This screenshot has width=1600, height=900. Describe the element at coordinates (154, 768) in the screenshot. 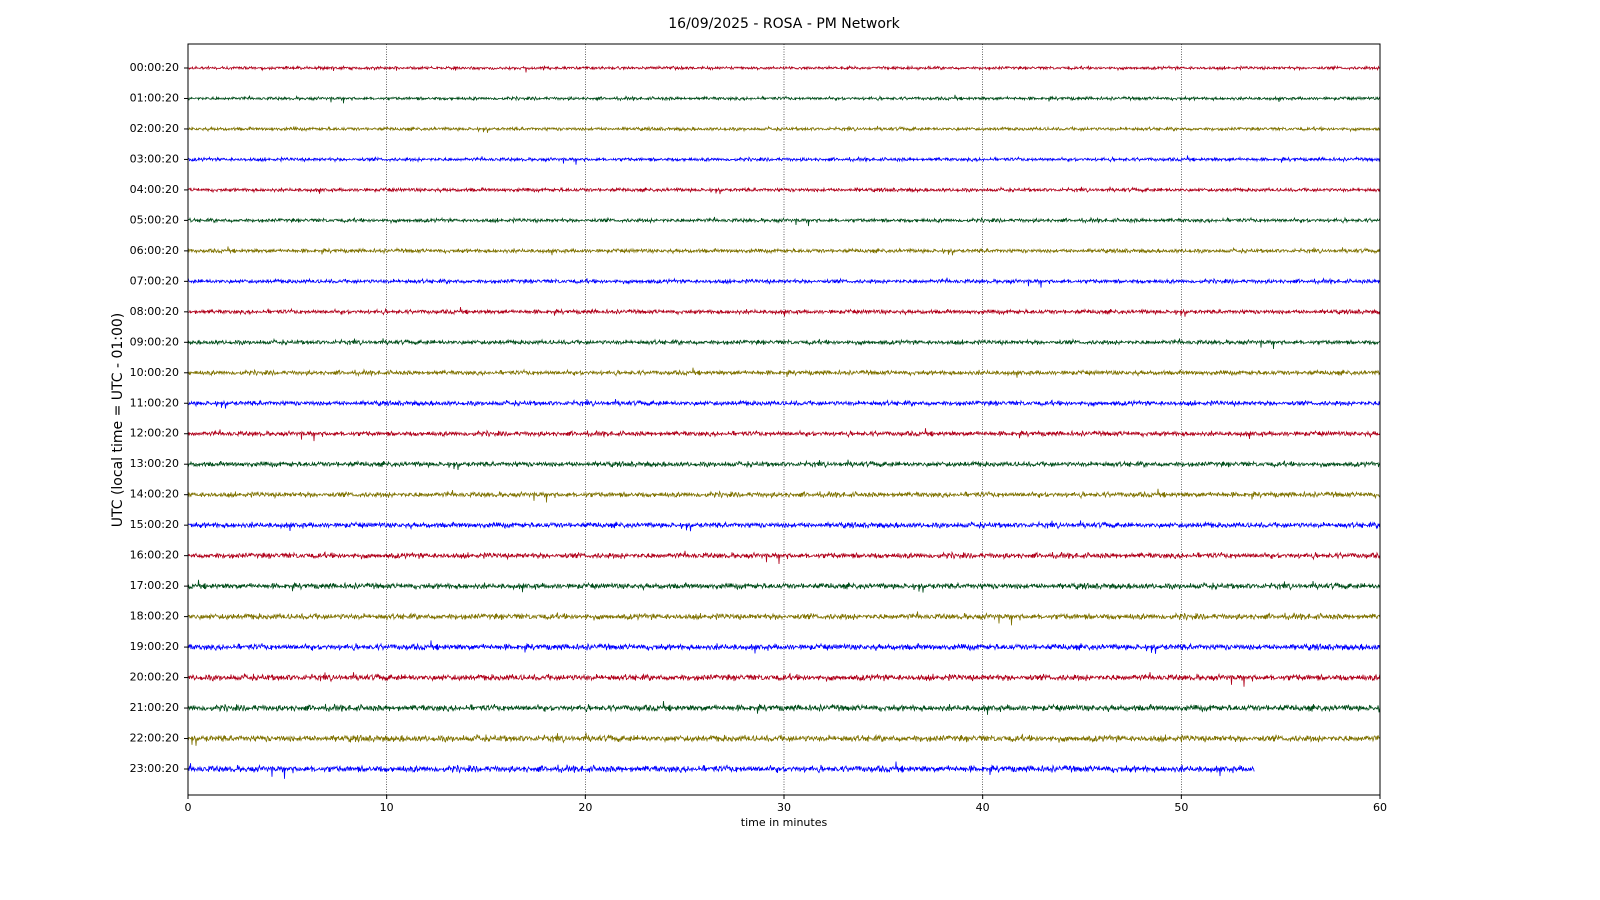

I see `y-tick-label: 23:00:20` at that location.